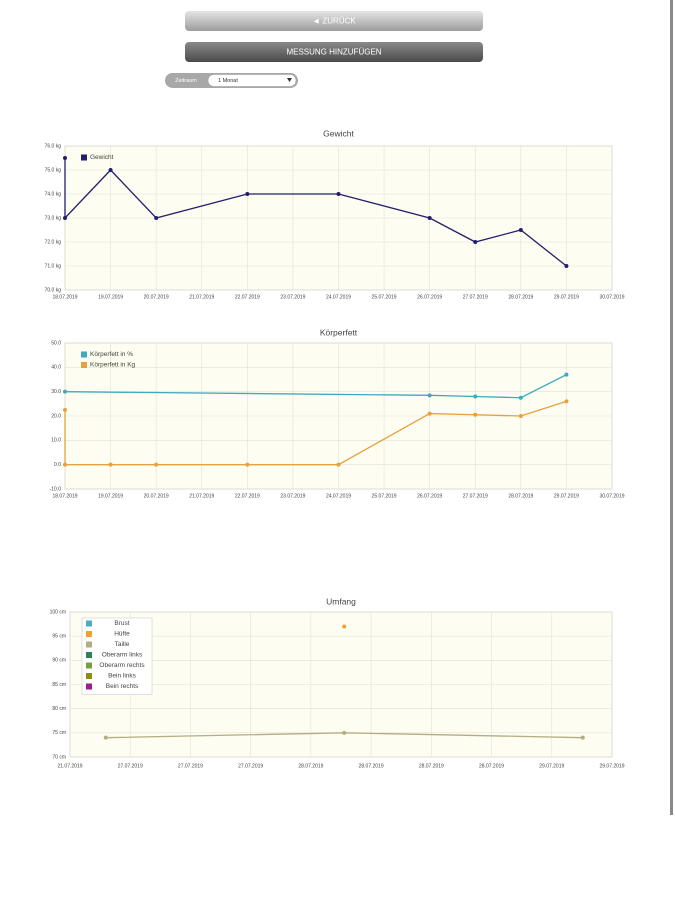 This screenshot has height=900, width=675. Describe the element at coordinates (56, 441) in the screenshot. I see `y-tick-label: 10.0` at that location.